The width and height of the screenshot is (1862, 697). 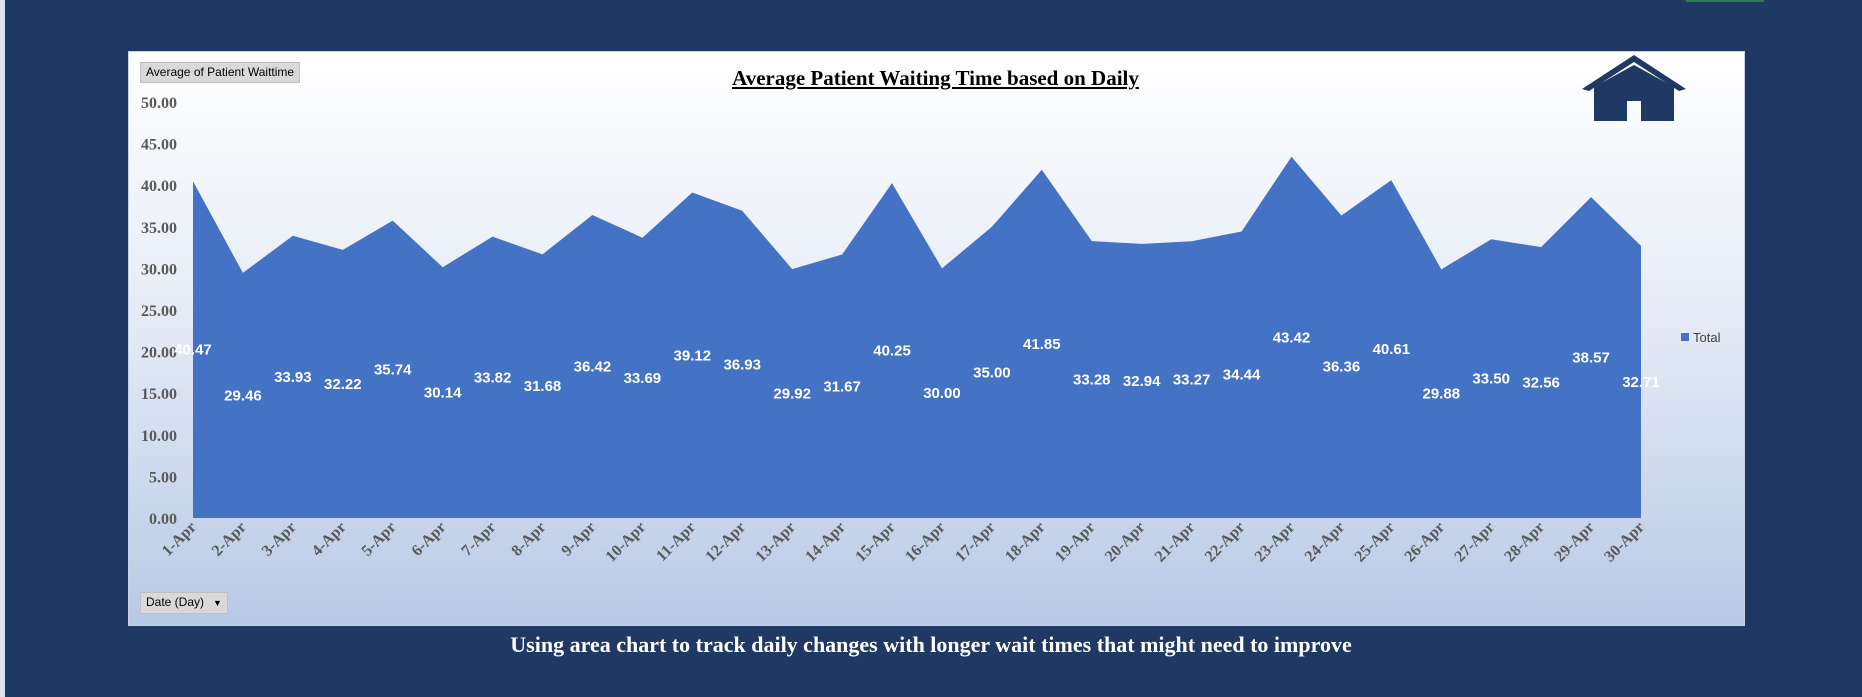 I want to click on data-label: 33.50, so click(x=1491, y=379).